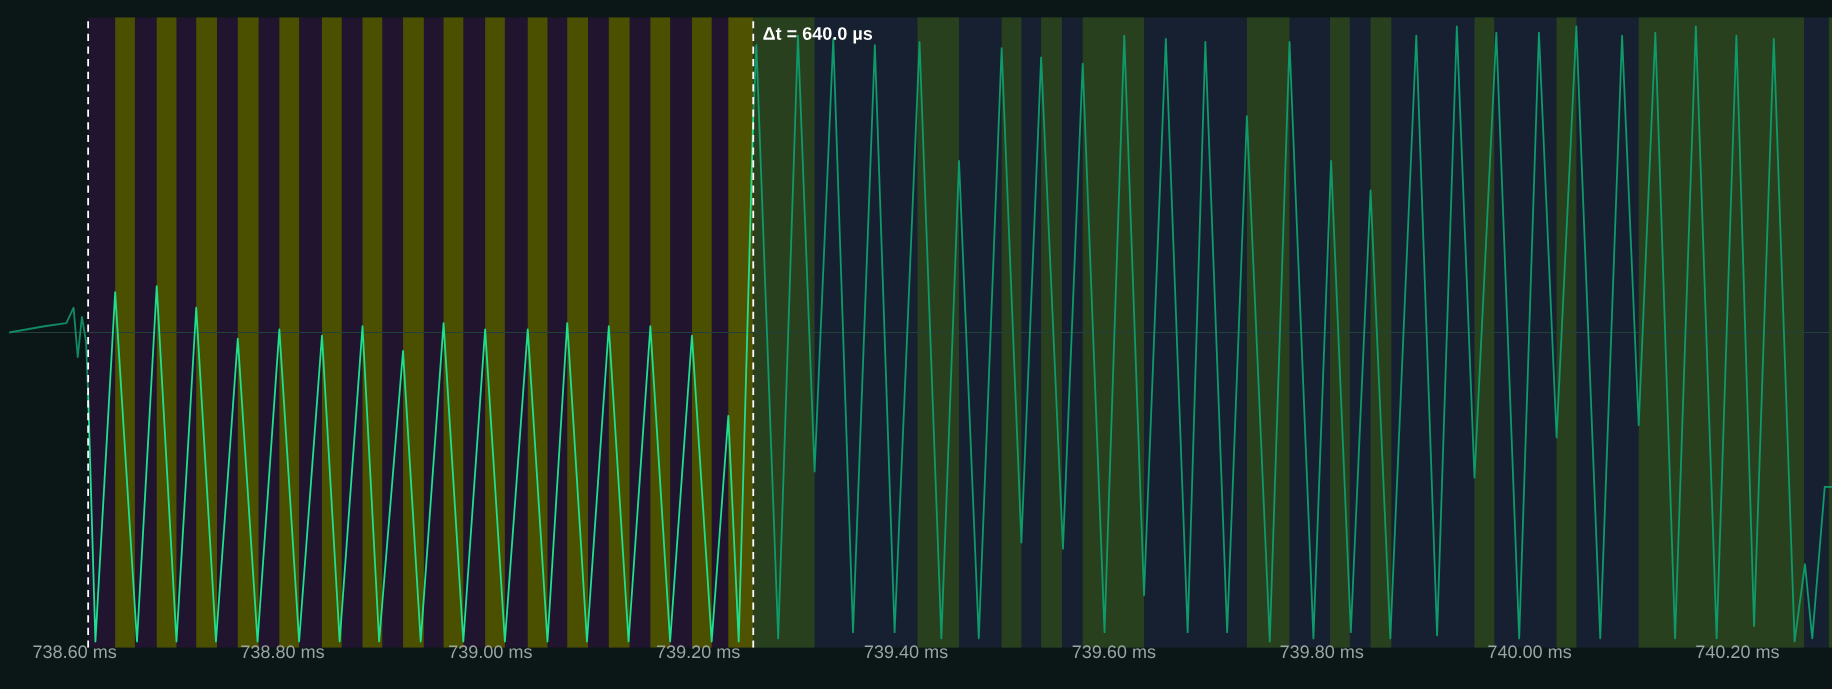 The image size is (1832, 689). Describe the element at coordinates (490, 652) in the screenshot. I see `x-tick-label: 739.00 ms` at that location.